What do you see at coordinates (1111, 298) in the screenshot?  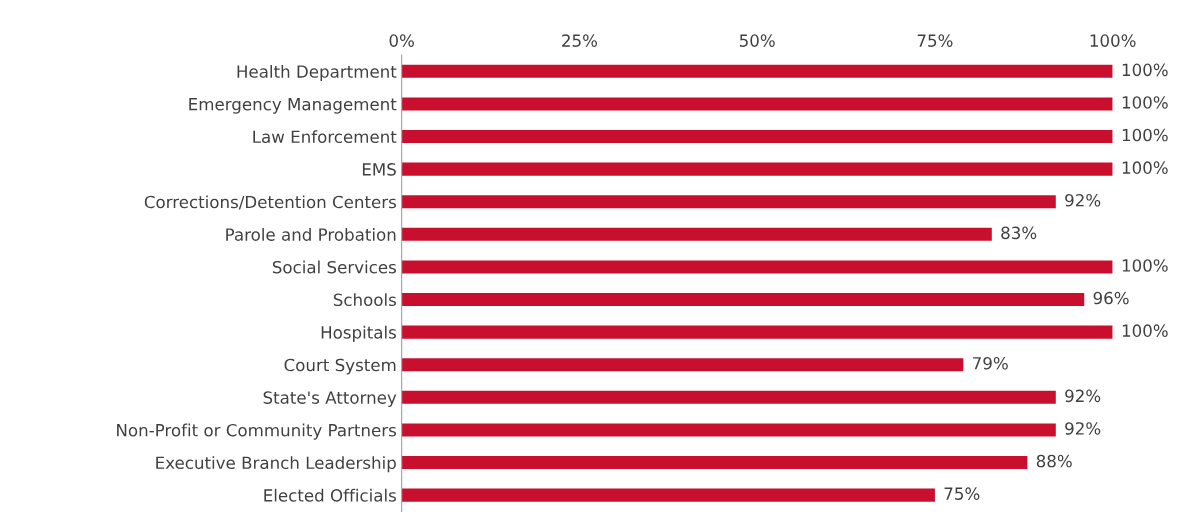 I see `data-label: 96%` at bounding box center [1111, 298].